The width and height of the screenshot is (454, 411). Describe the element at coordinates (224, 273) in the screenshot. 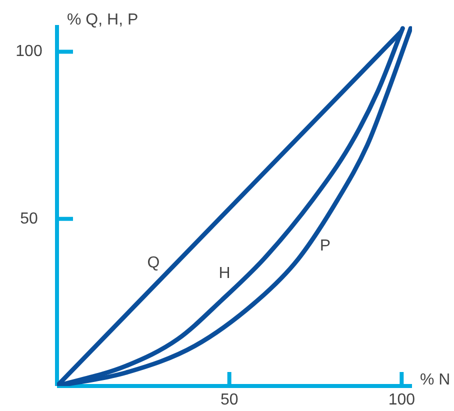

I see `series-label: H` at that location.